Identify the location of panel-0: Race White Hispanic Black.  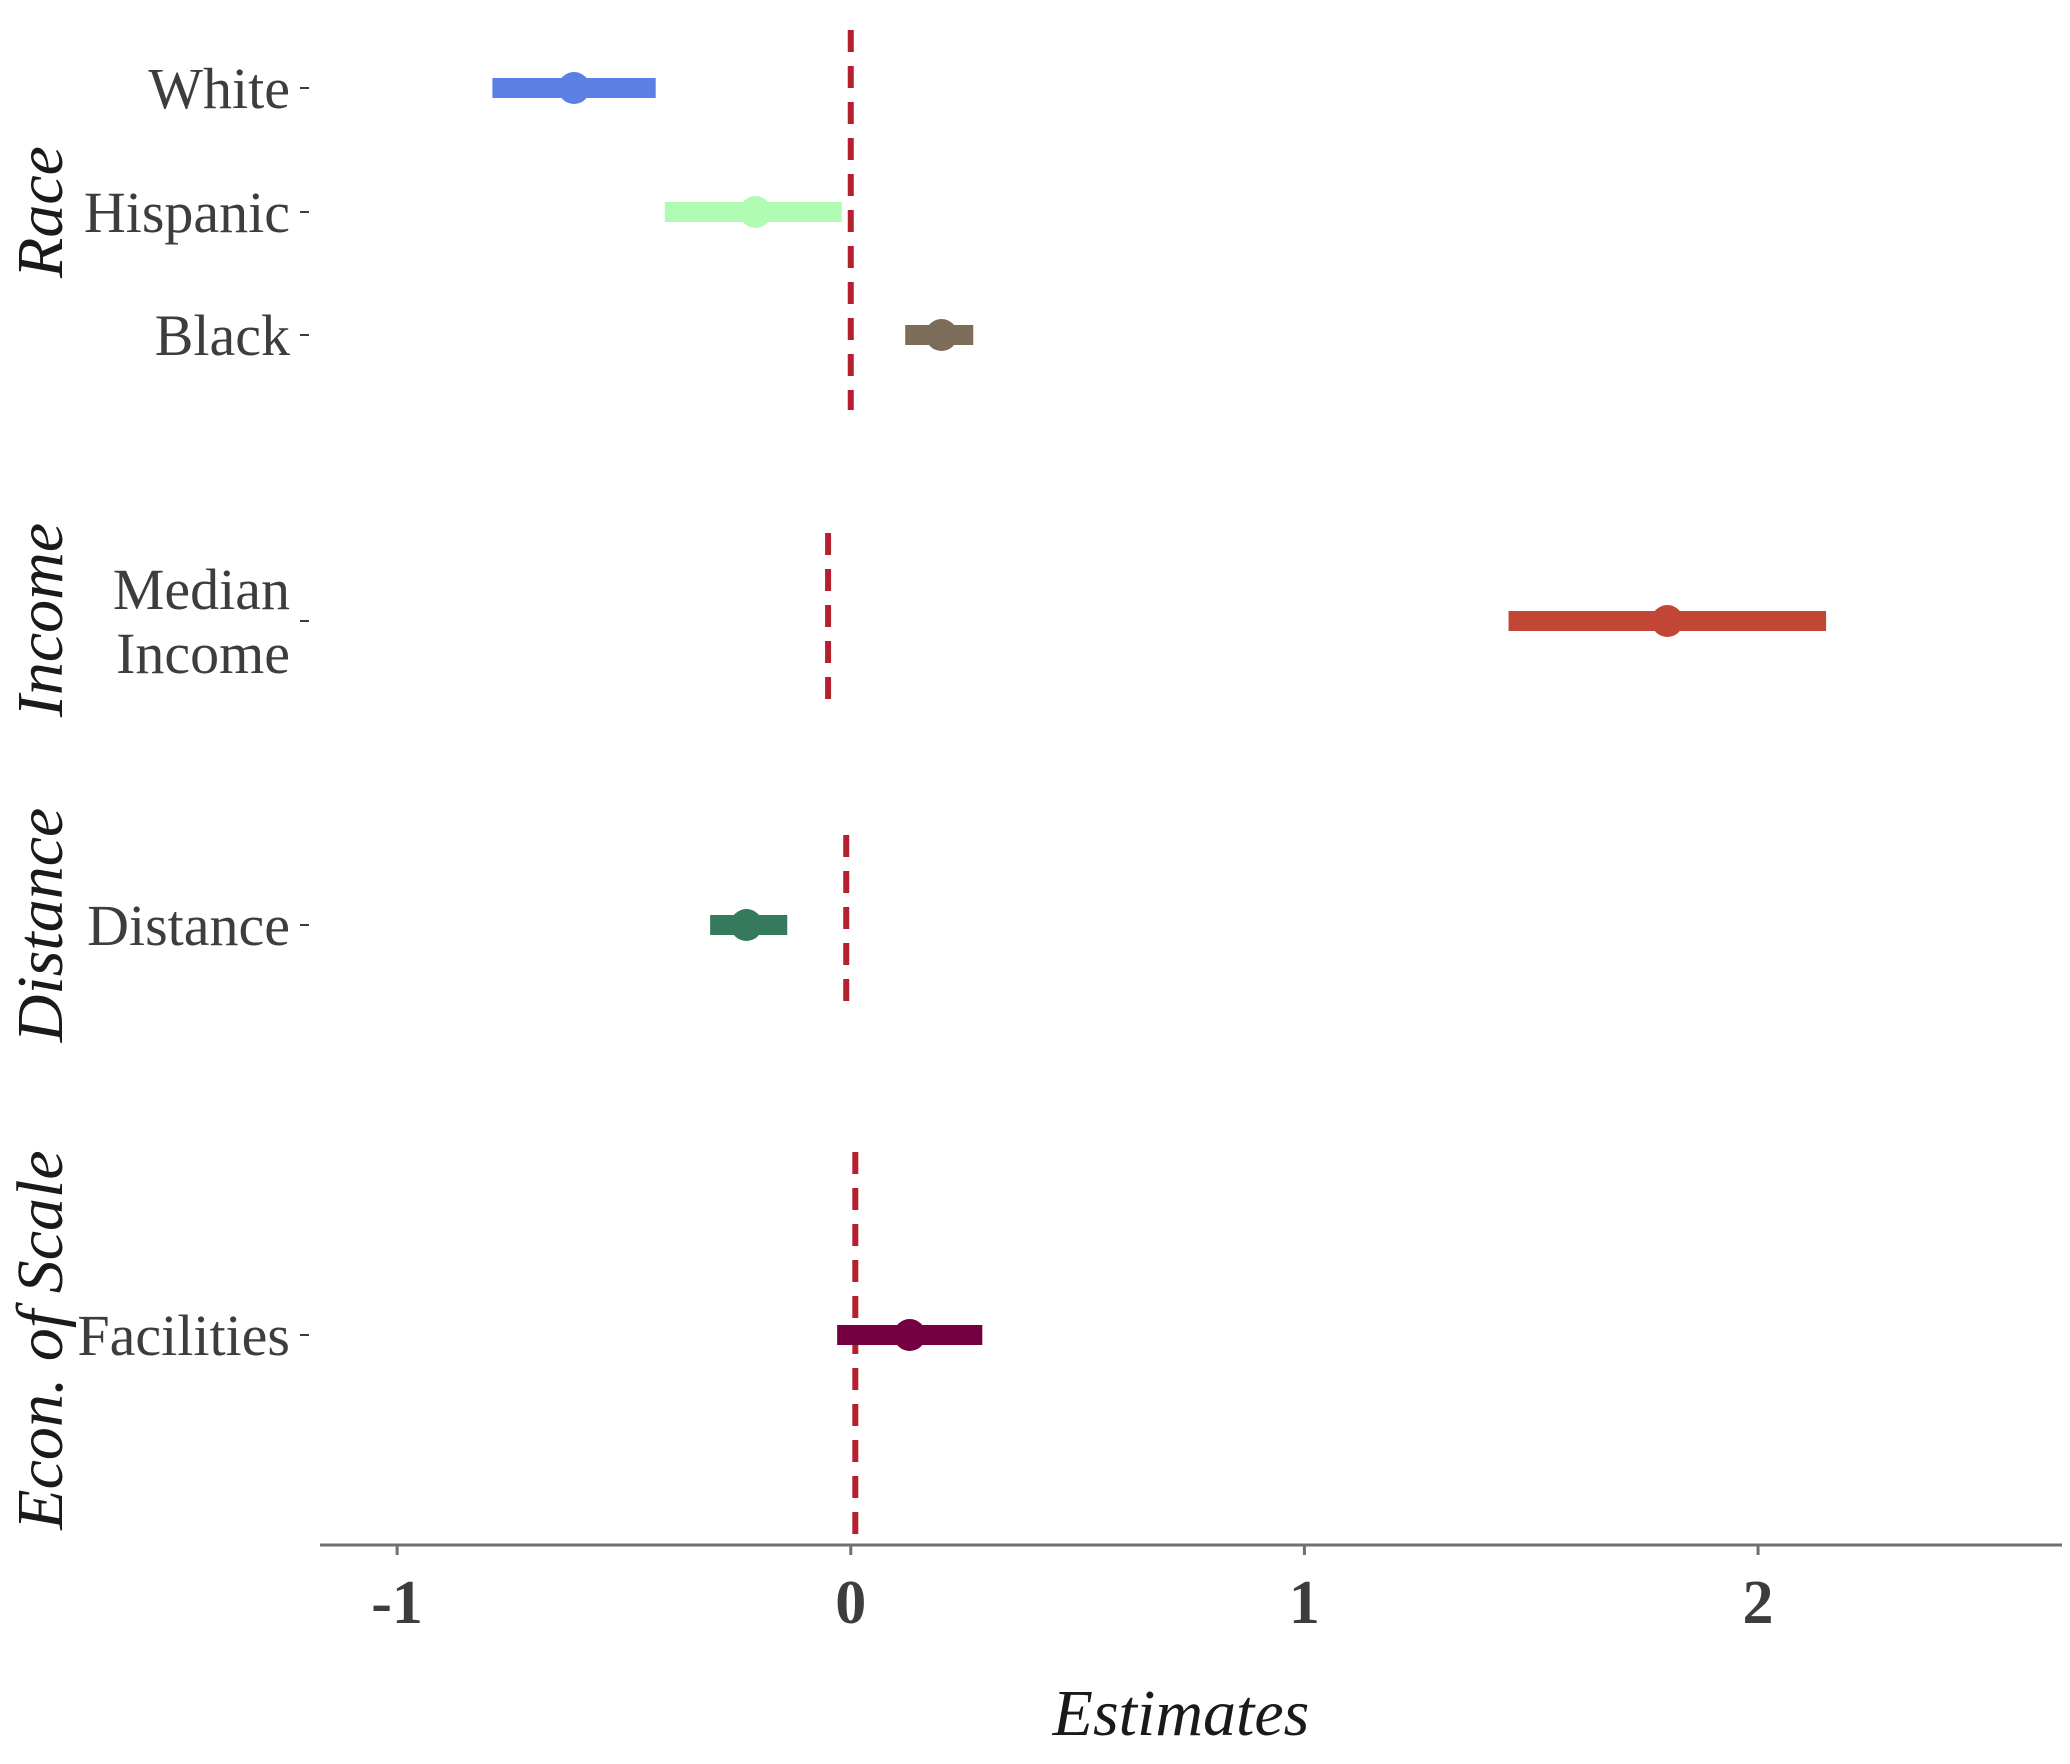
(489, 220).